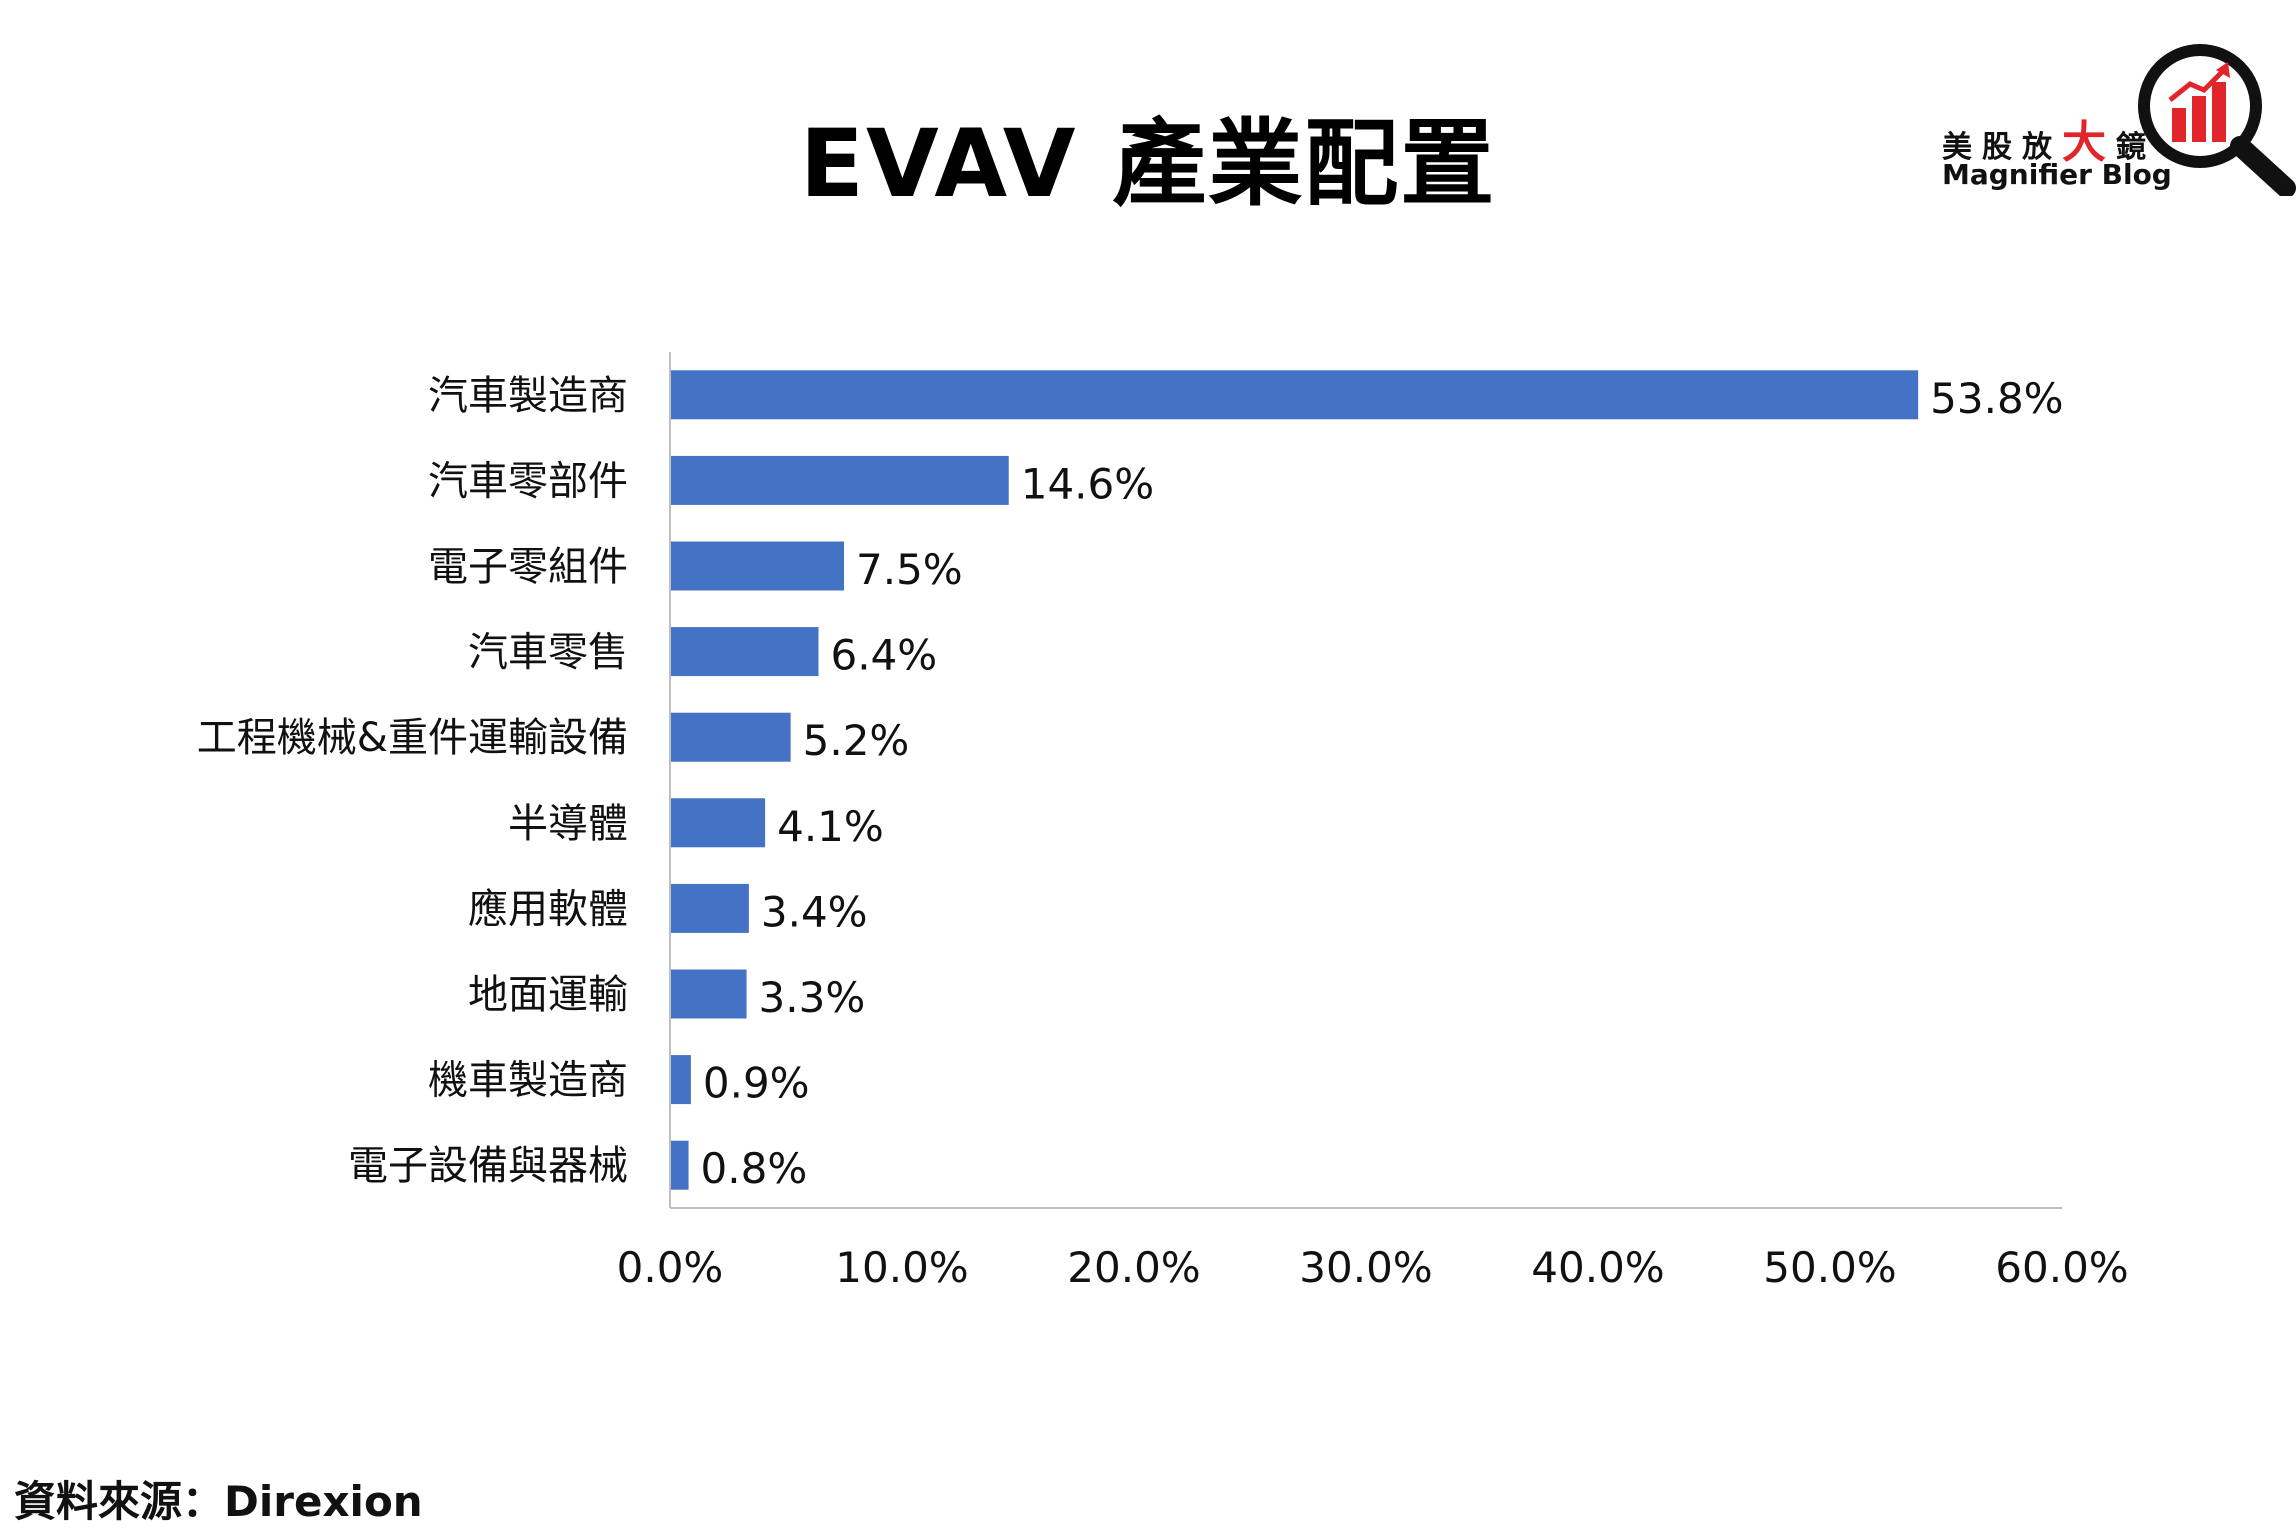  I want to click on x-tick-label: 10.0%, so click(901, 1267).